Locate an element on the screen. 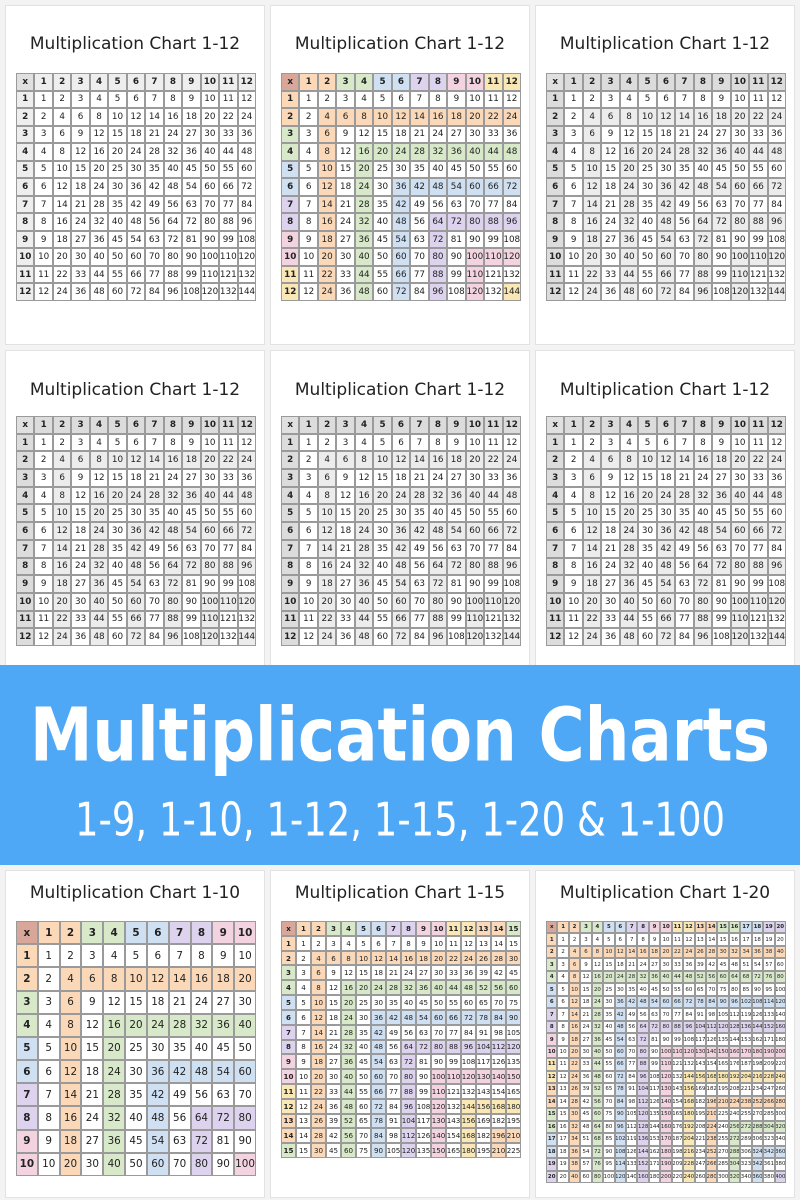 This screenshot has height=1200, width=800. table-cell: 120 is located at coordinates (210, 292).